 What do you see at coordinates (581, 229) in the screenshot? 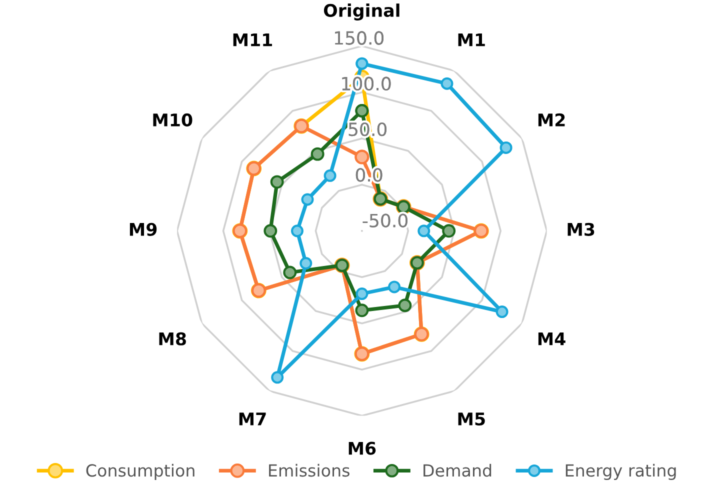
I see `spoke-label: M3` at bounding box center [581, 229].